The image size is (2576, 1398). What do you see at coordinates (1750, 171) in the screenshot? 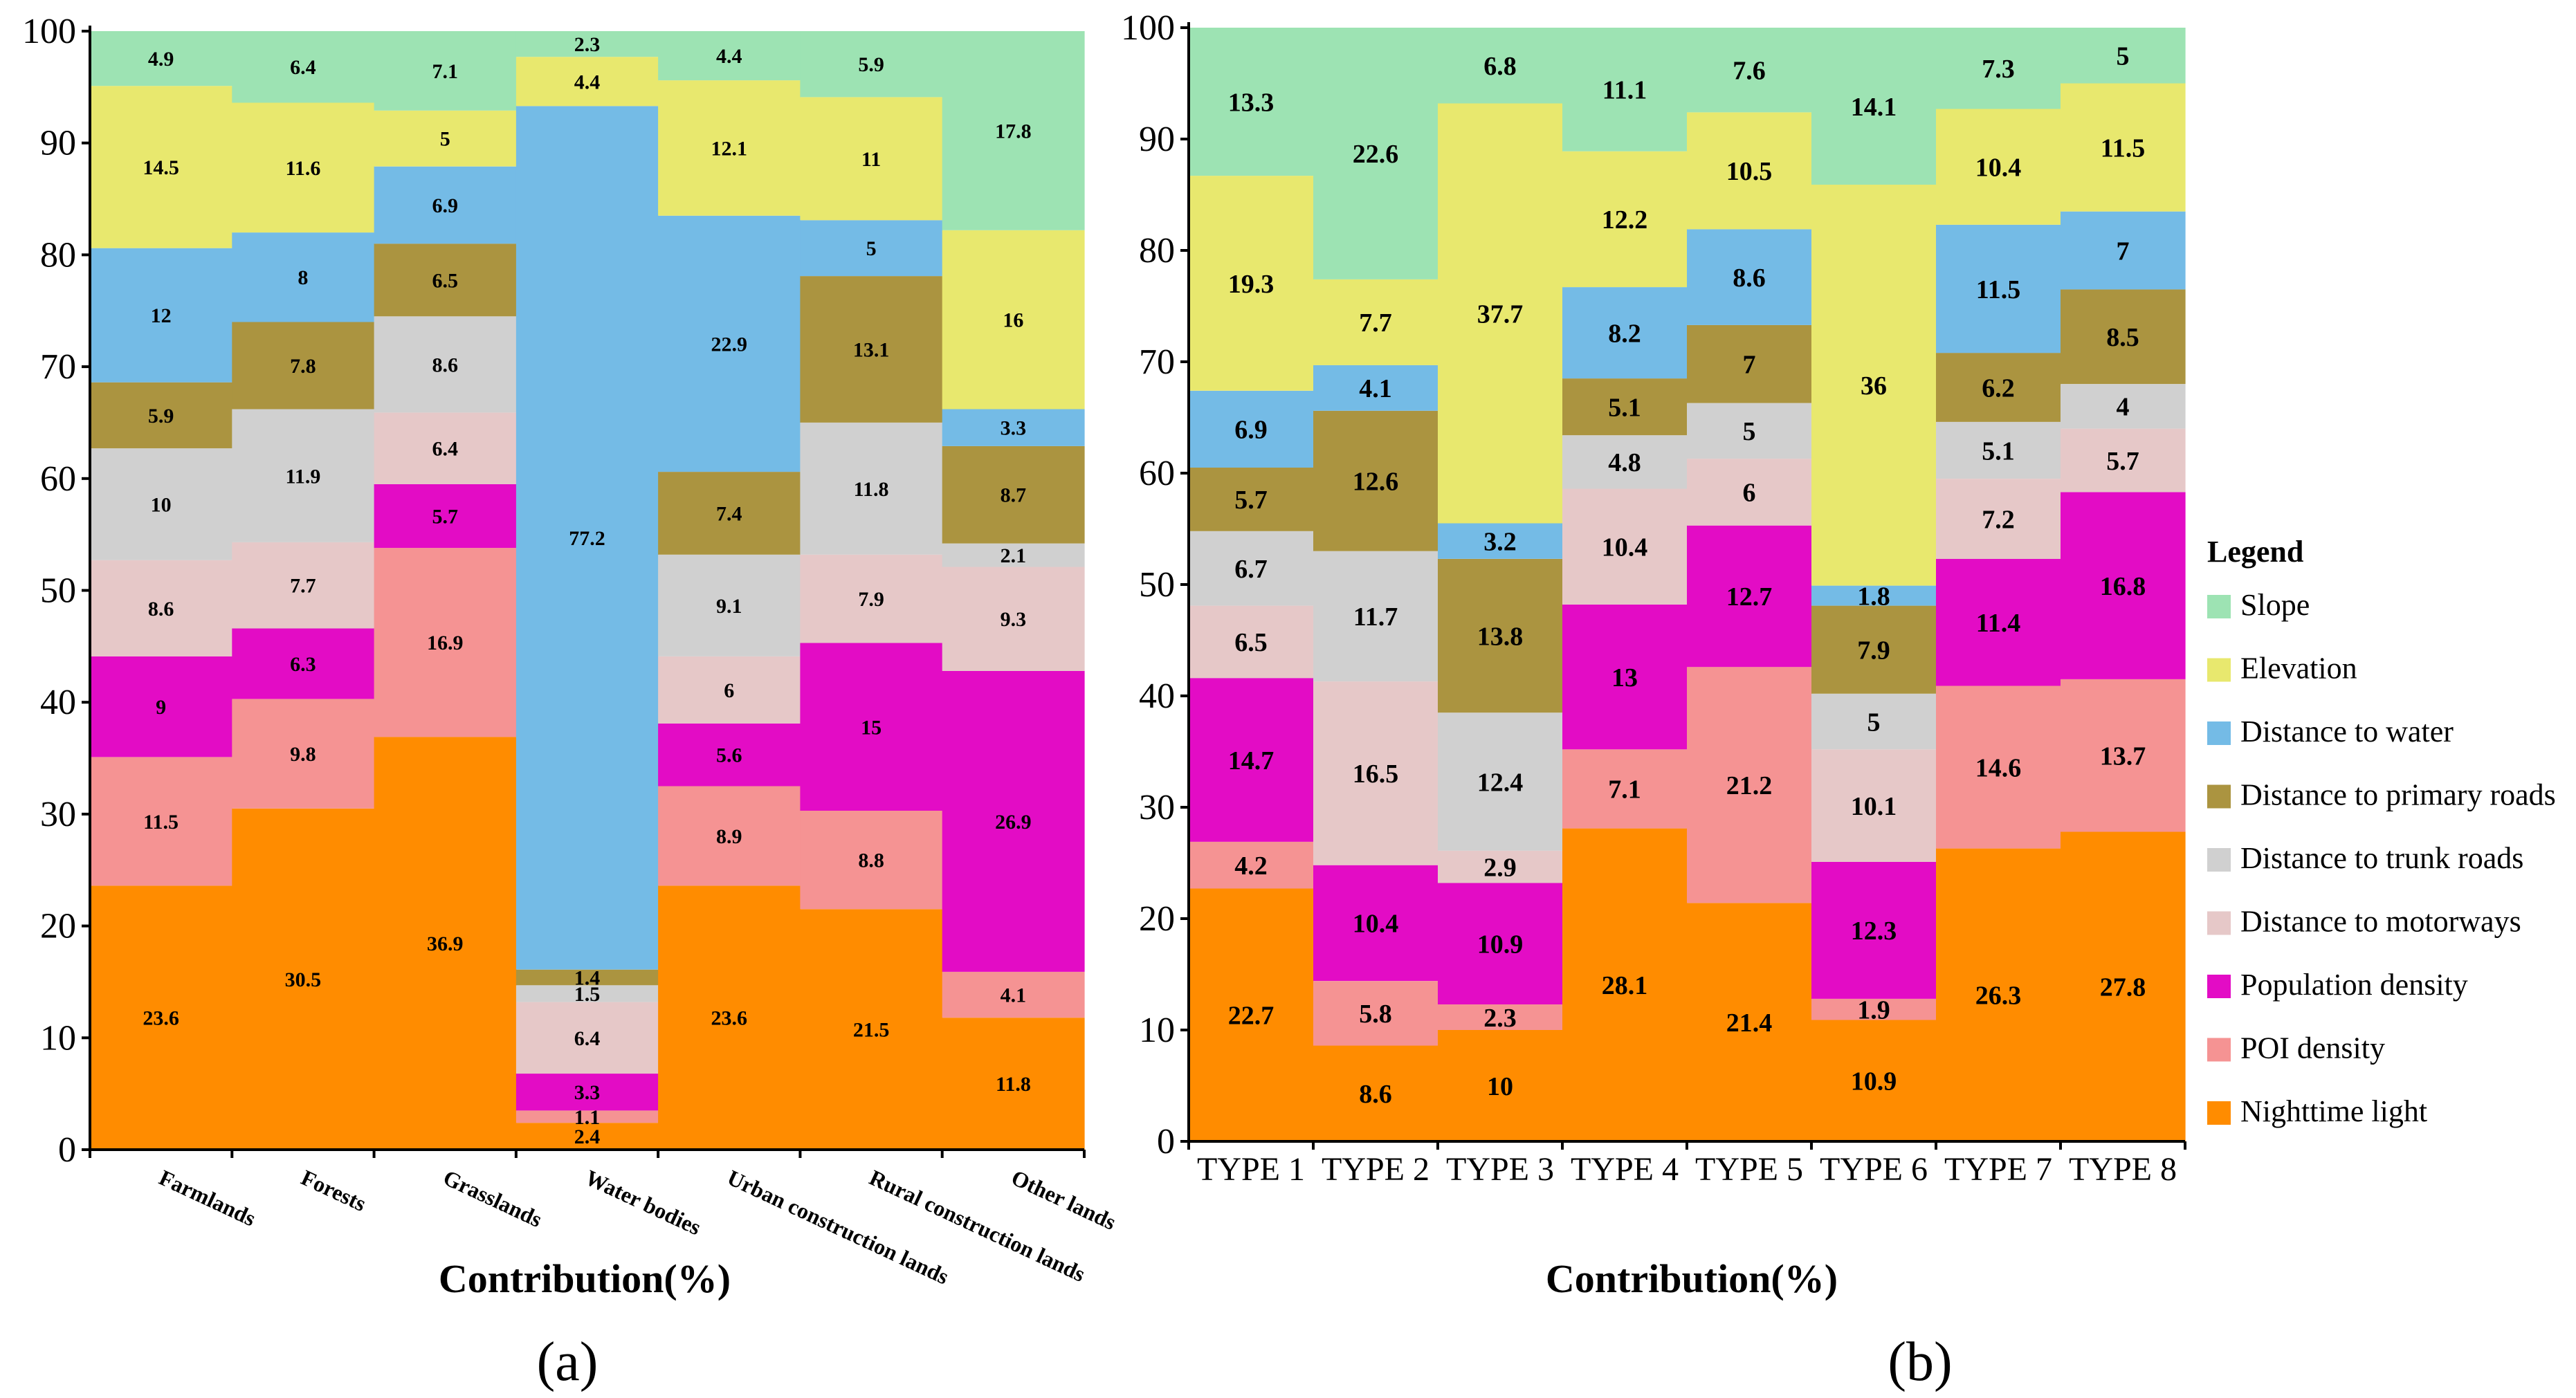
I see `bar-b-5-elevation` at bounding box center [1750, 171].